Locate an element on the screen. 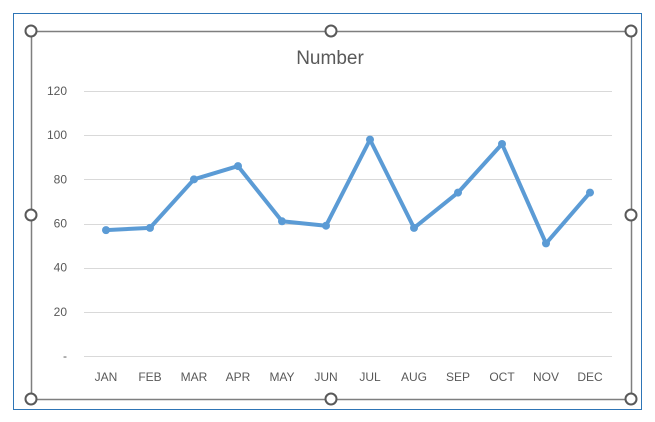 Image resolution: width=655 pixels, height=422 pixels. y-axis-tick-labels: - 20 40 60 80 100 120 is located at coordinates (57, 223).